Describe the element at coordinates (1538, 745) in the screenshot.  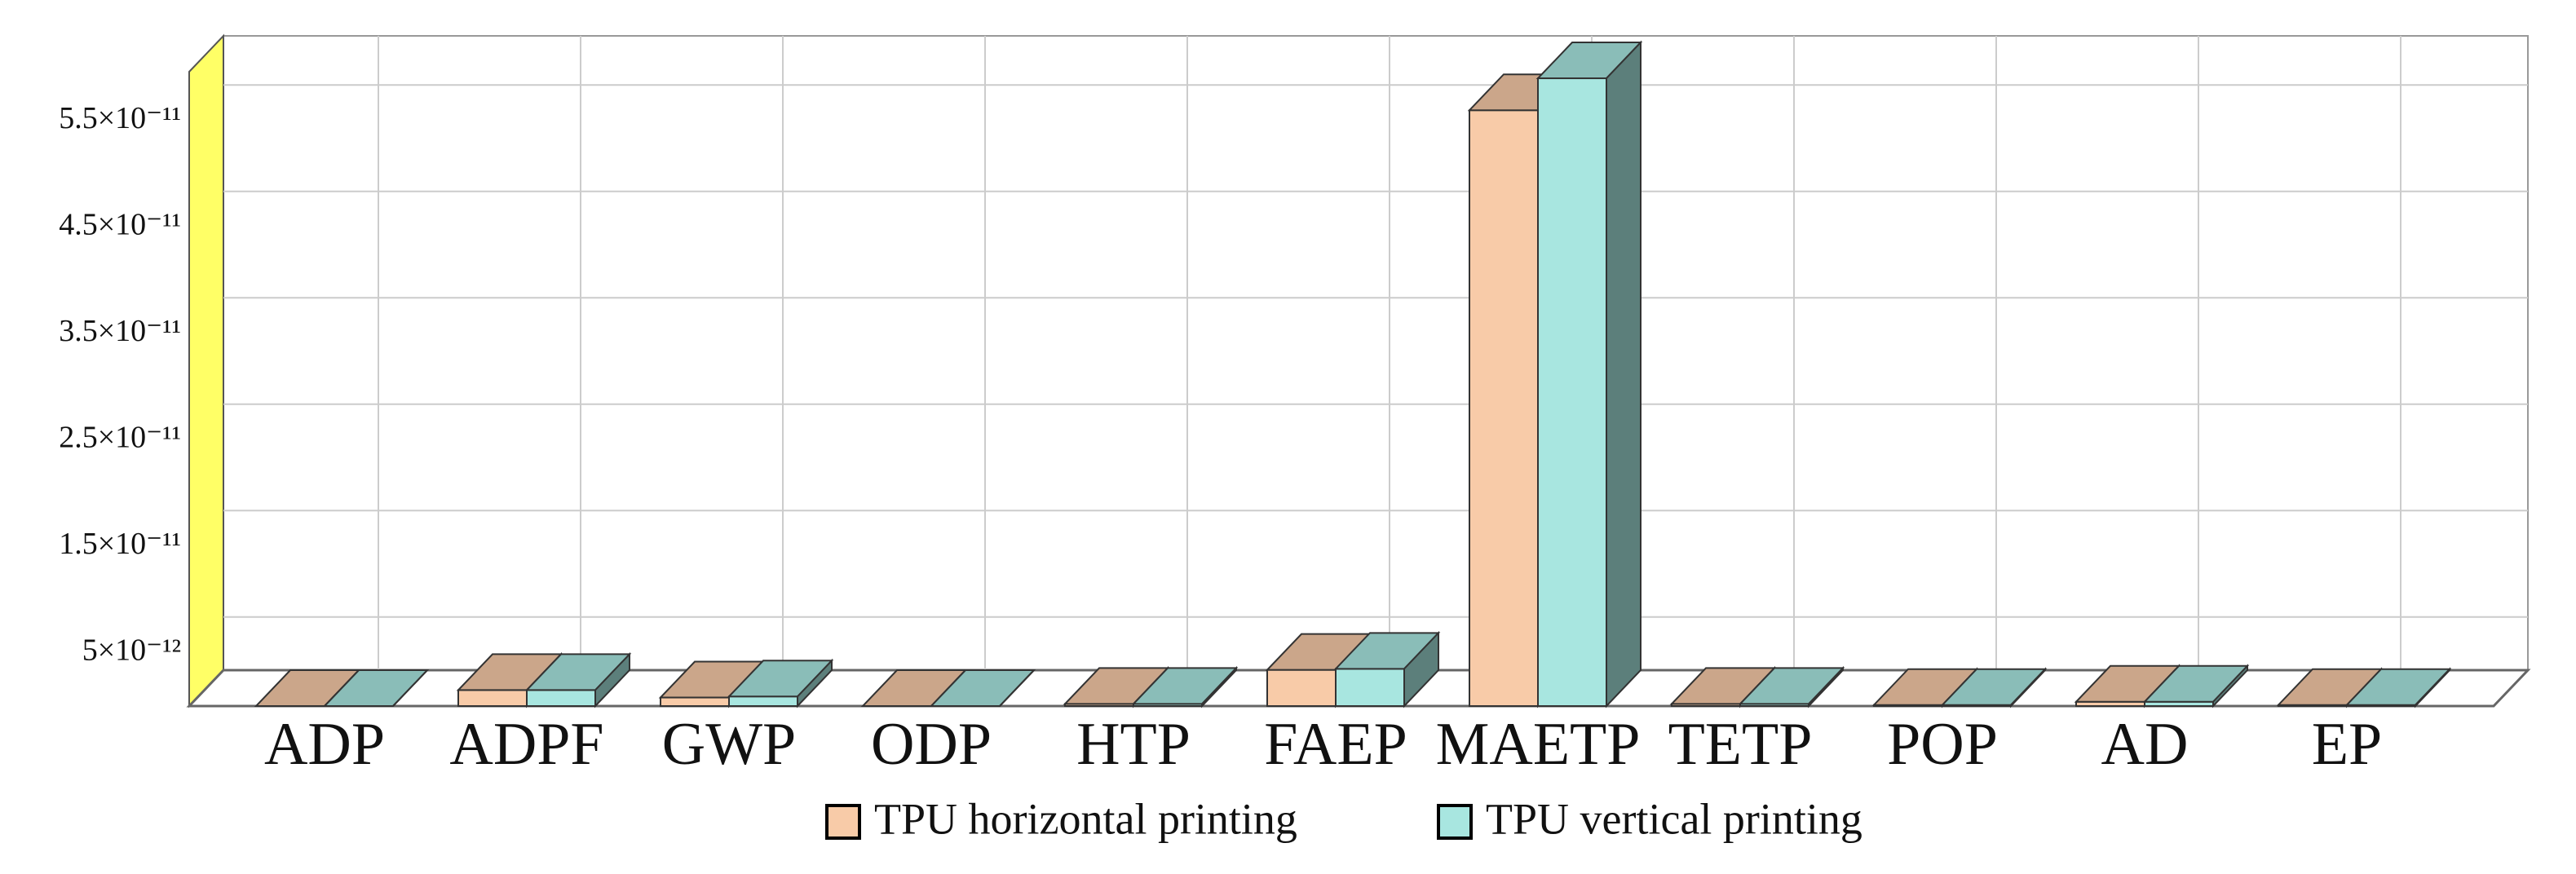
I see `x-tick-label: MAETP` at that location.